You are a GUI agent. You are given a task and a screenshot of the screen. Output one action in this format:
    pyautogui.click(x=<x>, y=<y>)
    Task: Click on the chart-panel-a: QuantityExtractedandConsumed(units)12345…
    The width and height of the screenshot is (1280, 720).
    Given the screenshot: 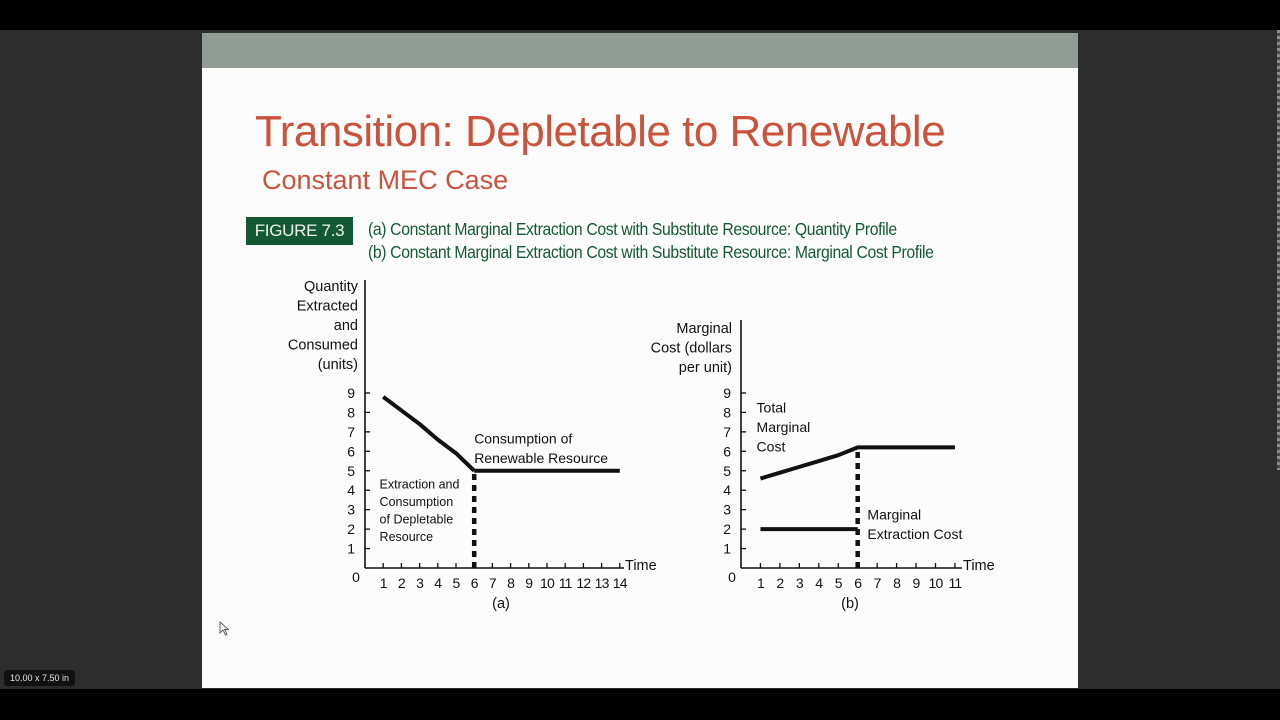 What is the action you would take?
    pyautogui.click(x=472, y=445)
    